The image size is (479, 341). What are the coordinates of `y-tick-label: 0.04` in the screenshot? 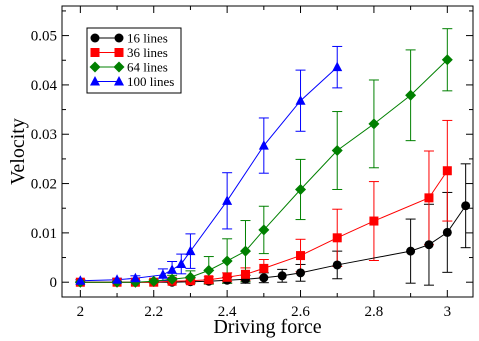 It's located at (44, 86).